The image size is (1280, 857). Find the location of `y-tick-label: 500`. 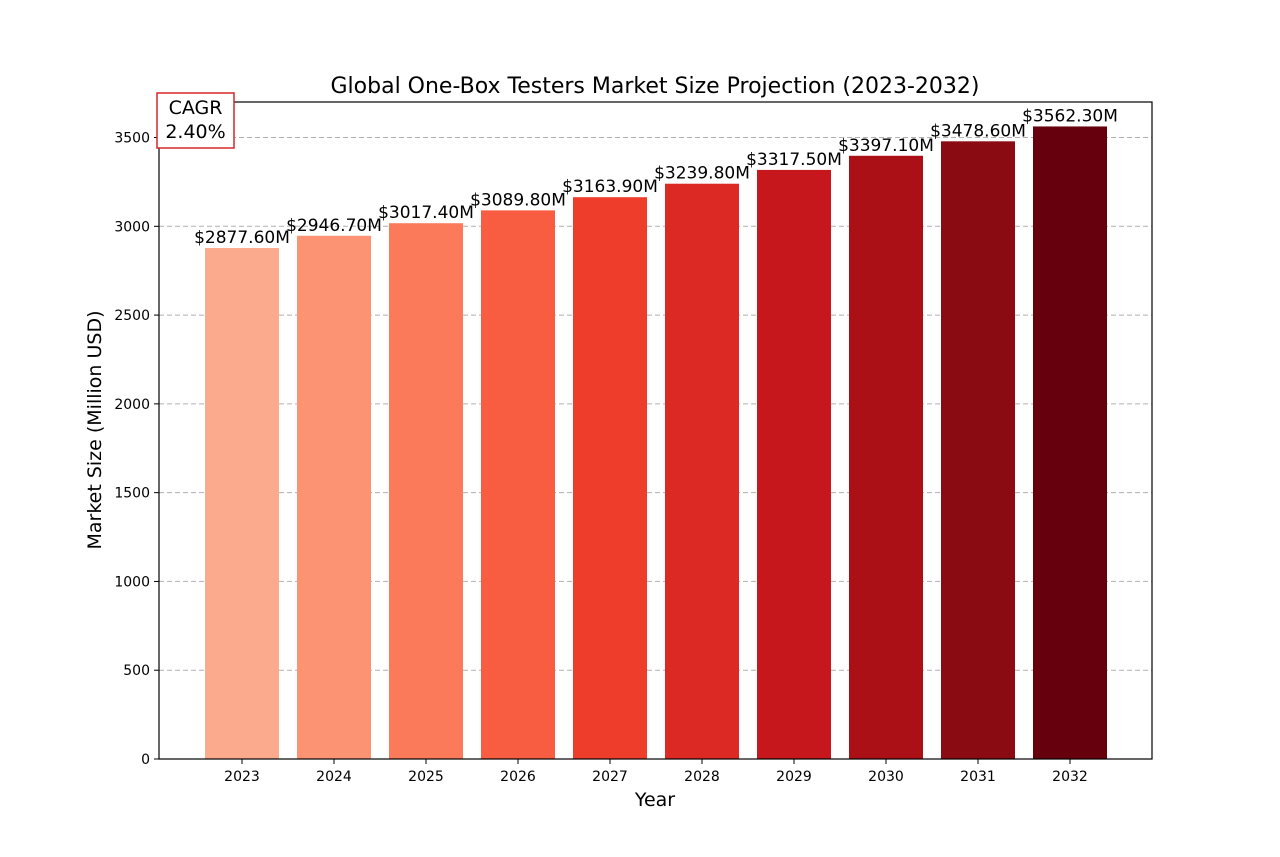

y-tick-label: 500 is located at coordinates (136, 671).